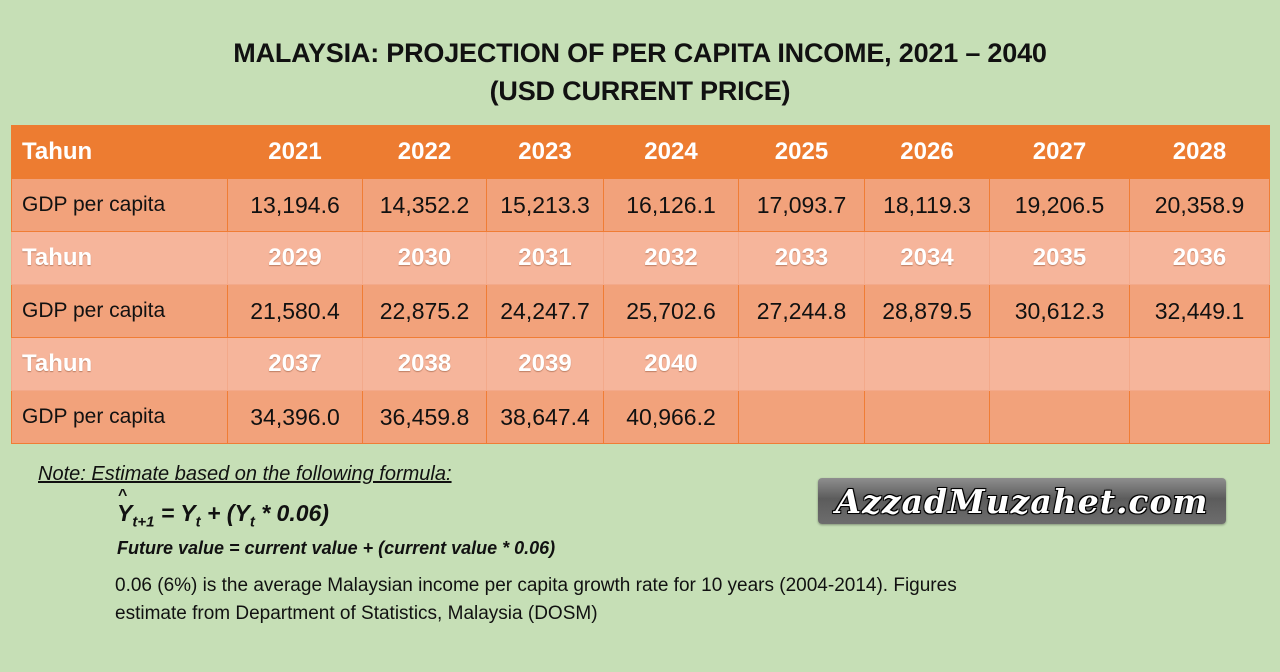 The width and height of the screenshot is (1280, 672). I want to click on y-hat: ^ Y, so click(125, 507).